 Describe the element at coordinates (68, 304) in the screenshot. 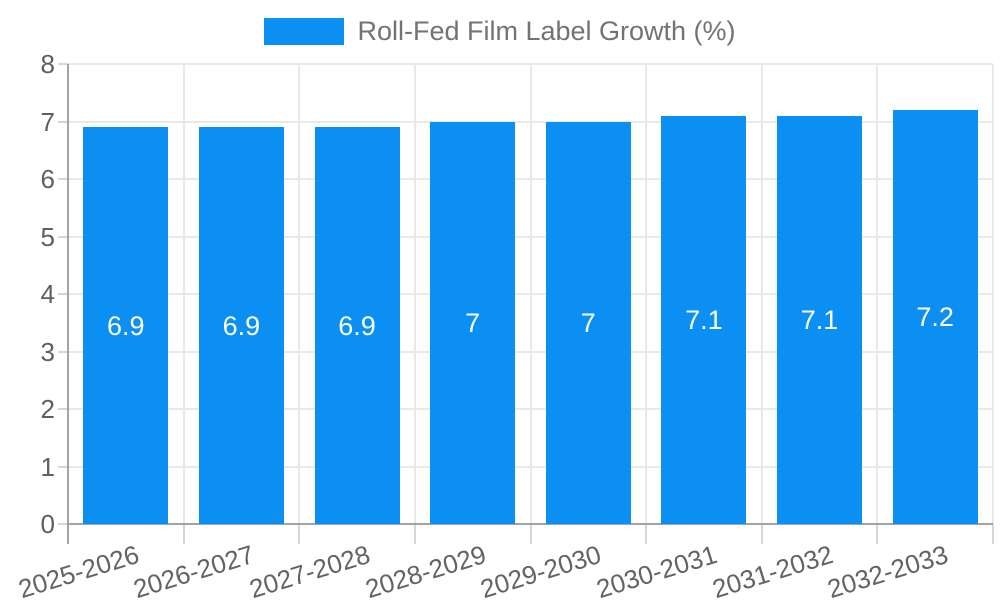

I see `y-axis-line` at that location.